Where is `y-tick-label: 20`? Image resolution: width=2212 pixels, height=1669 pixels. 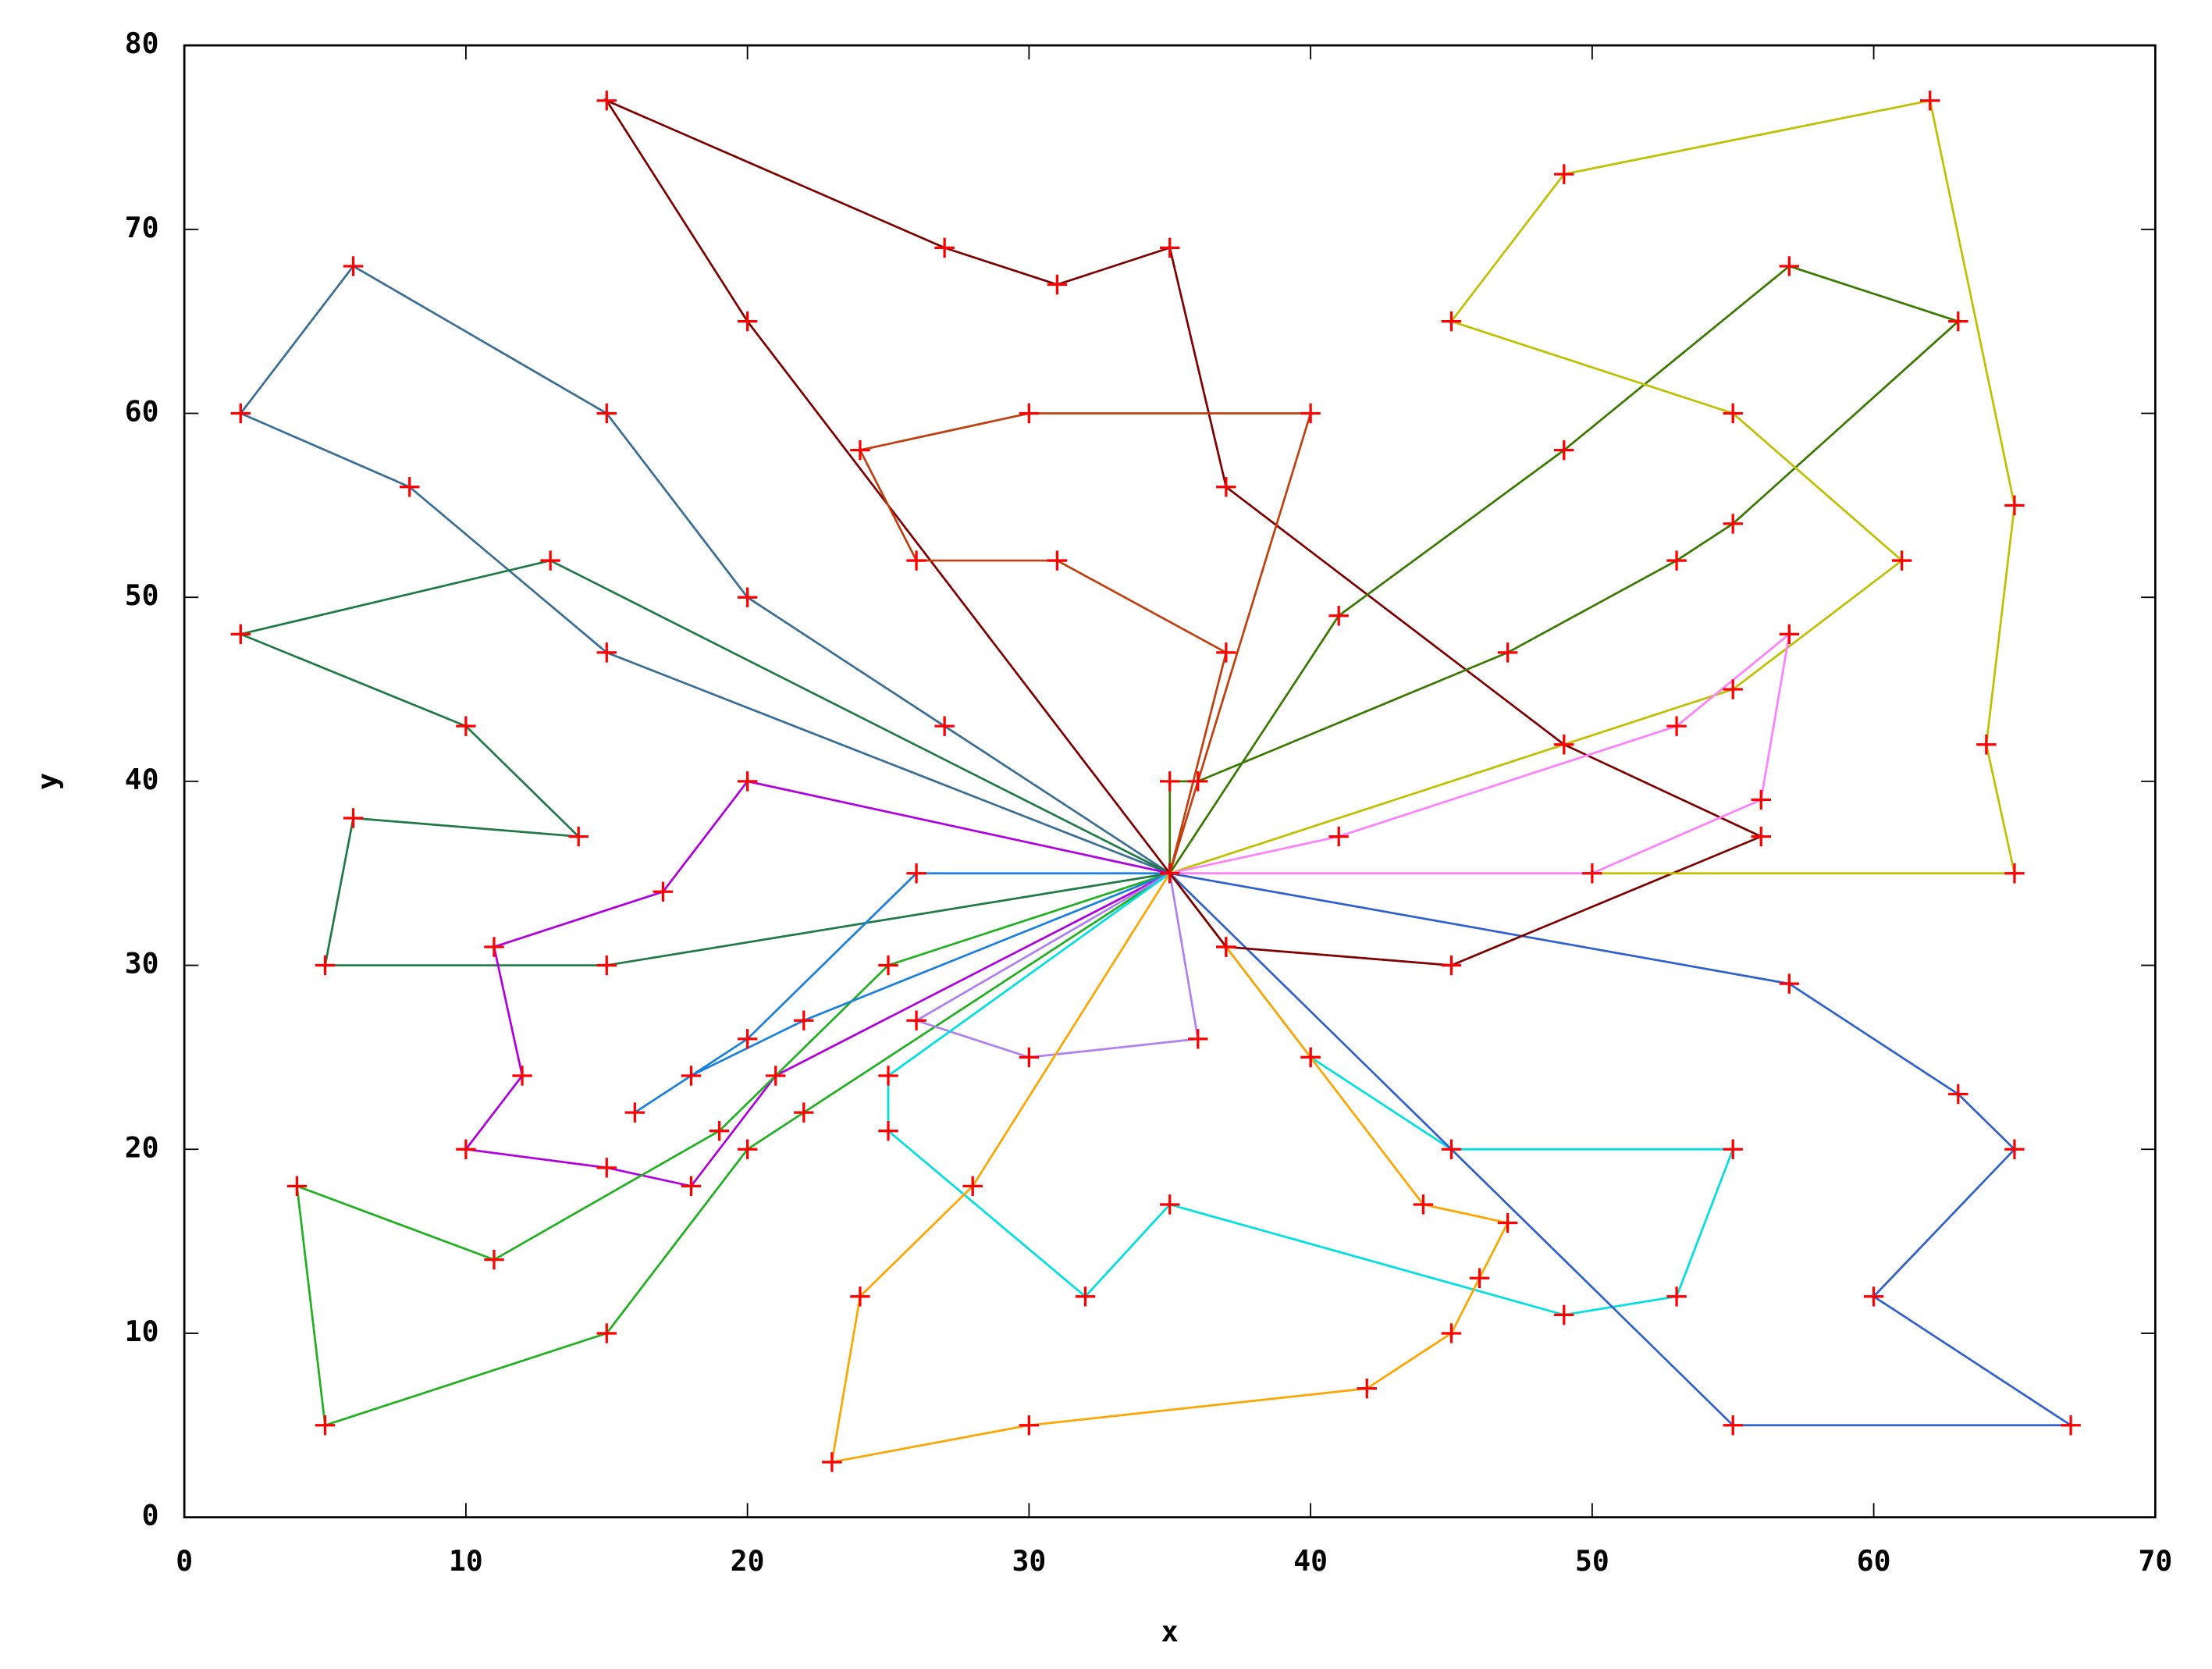
y-tick-label: 20 is located at coordinates (142, 1147).